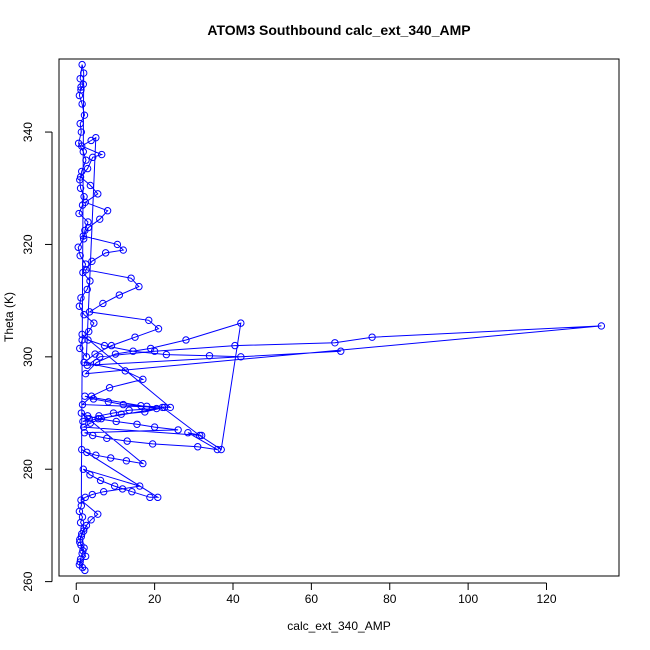 The width and height of the screenshot is (650, 650). What do you see at coordinates (312, 599) in the screenshot?
I see `x-tick-label: 60` at bounding box center [312, 599].